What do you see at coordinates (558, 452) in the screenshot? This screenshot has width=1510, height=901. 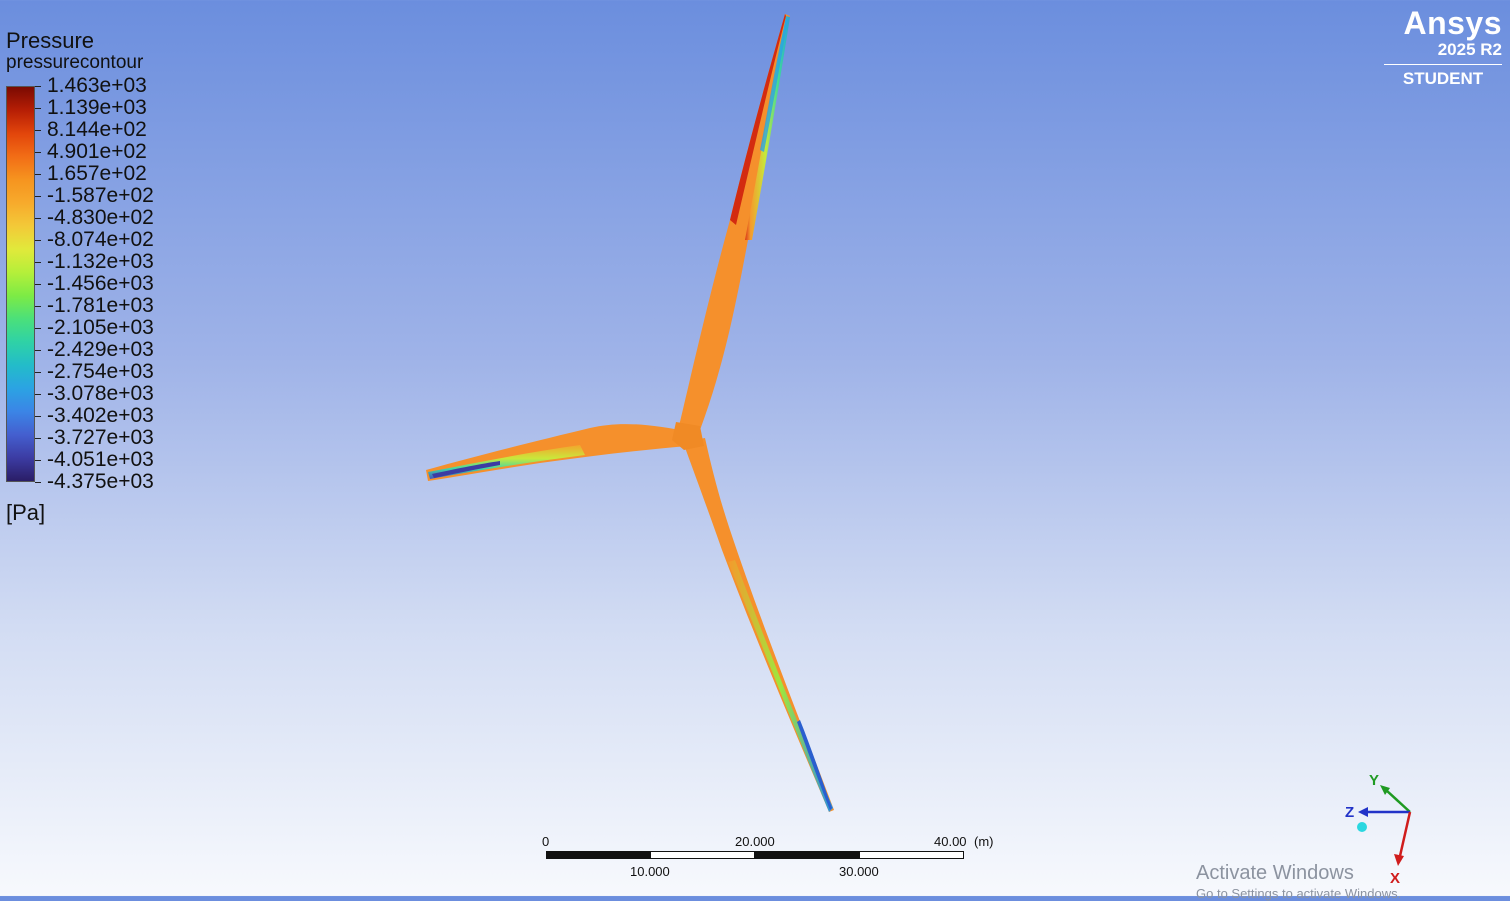 I see `blade-left` at bounding box center [558, 452].